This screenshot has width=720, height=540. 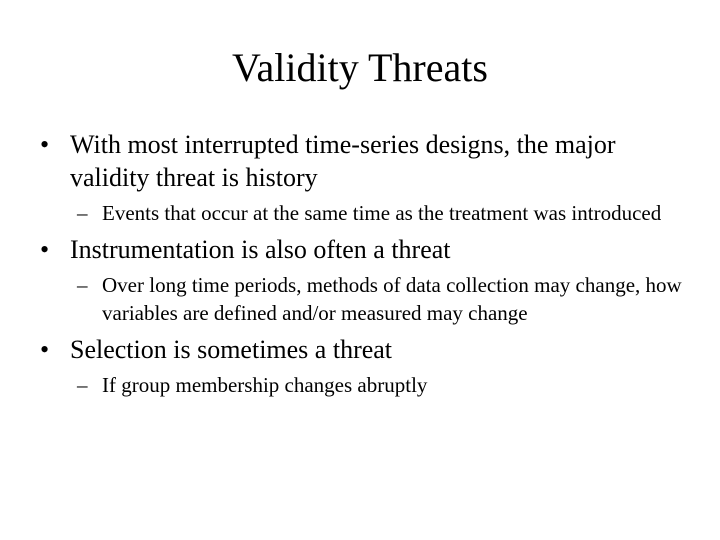 I want to click on sub-point-text: If group membership changes abruptly, so click(x=265, y=385).